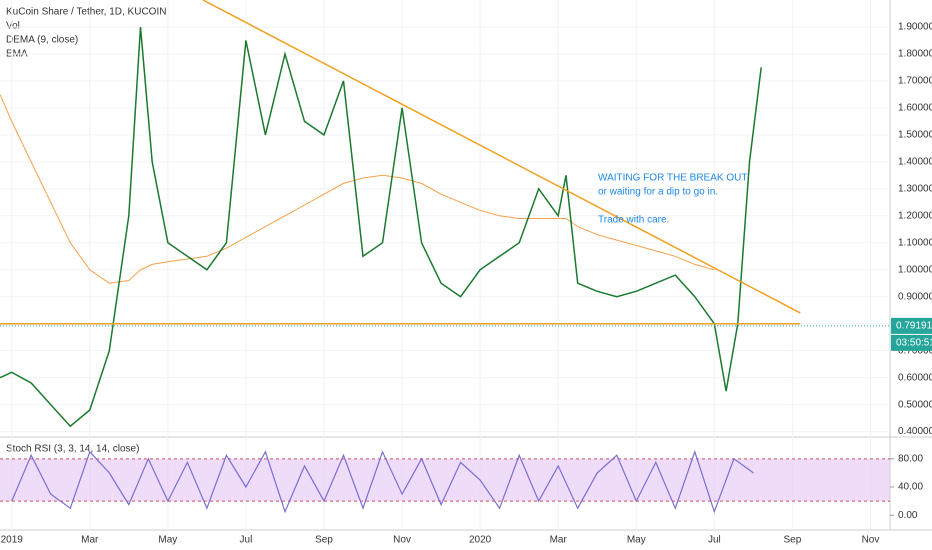 Image resolution: width=932 pixels, height=550 pixels. What do you see at coordinates (915, 296) in the screenshot?
I see `y-tick-label: 0.90000` at bounding box center [915, 296].